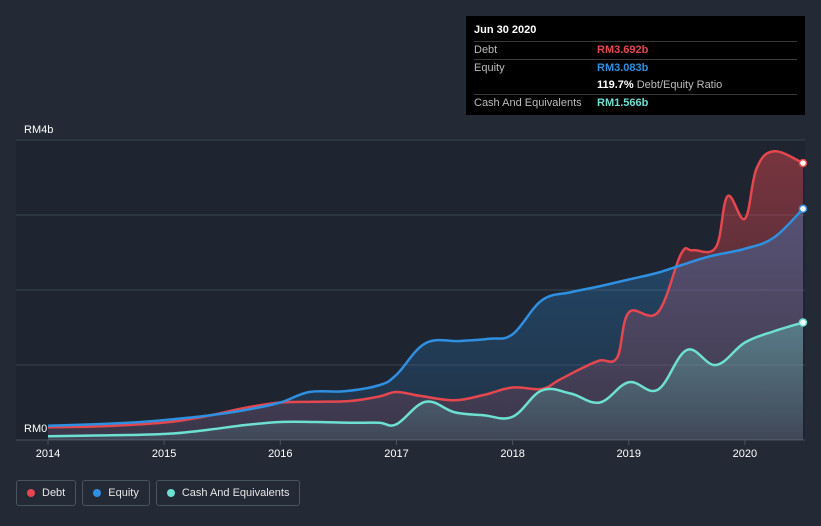  Describe the element at coordinates (679, 85) in the screenshot. I see `tooltip-ratio-label: Debt/Equity Ratio` at that location.